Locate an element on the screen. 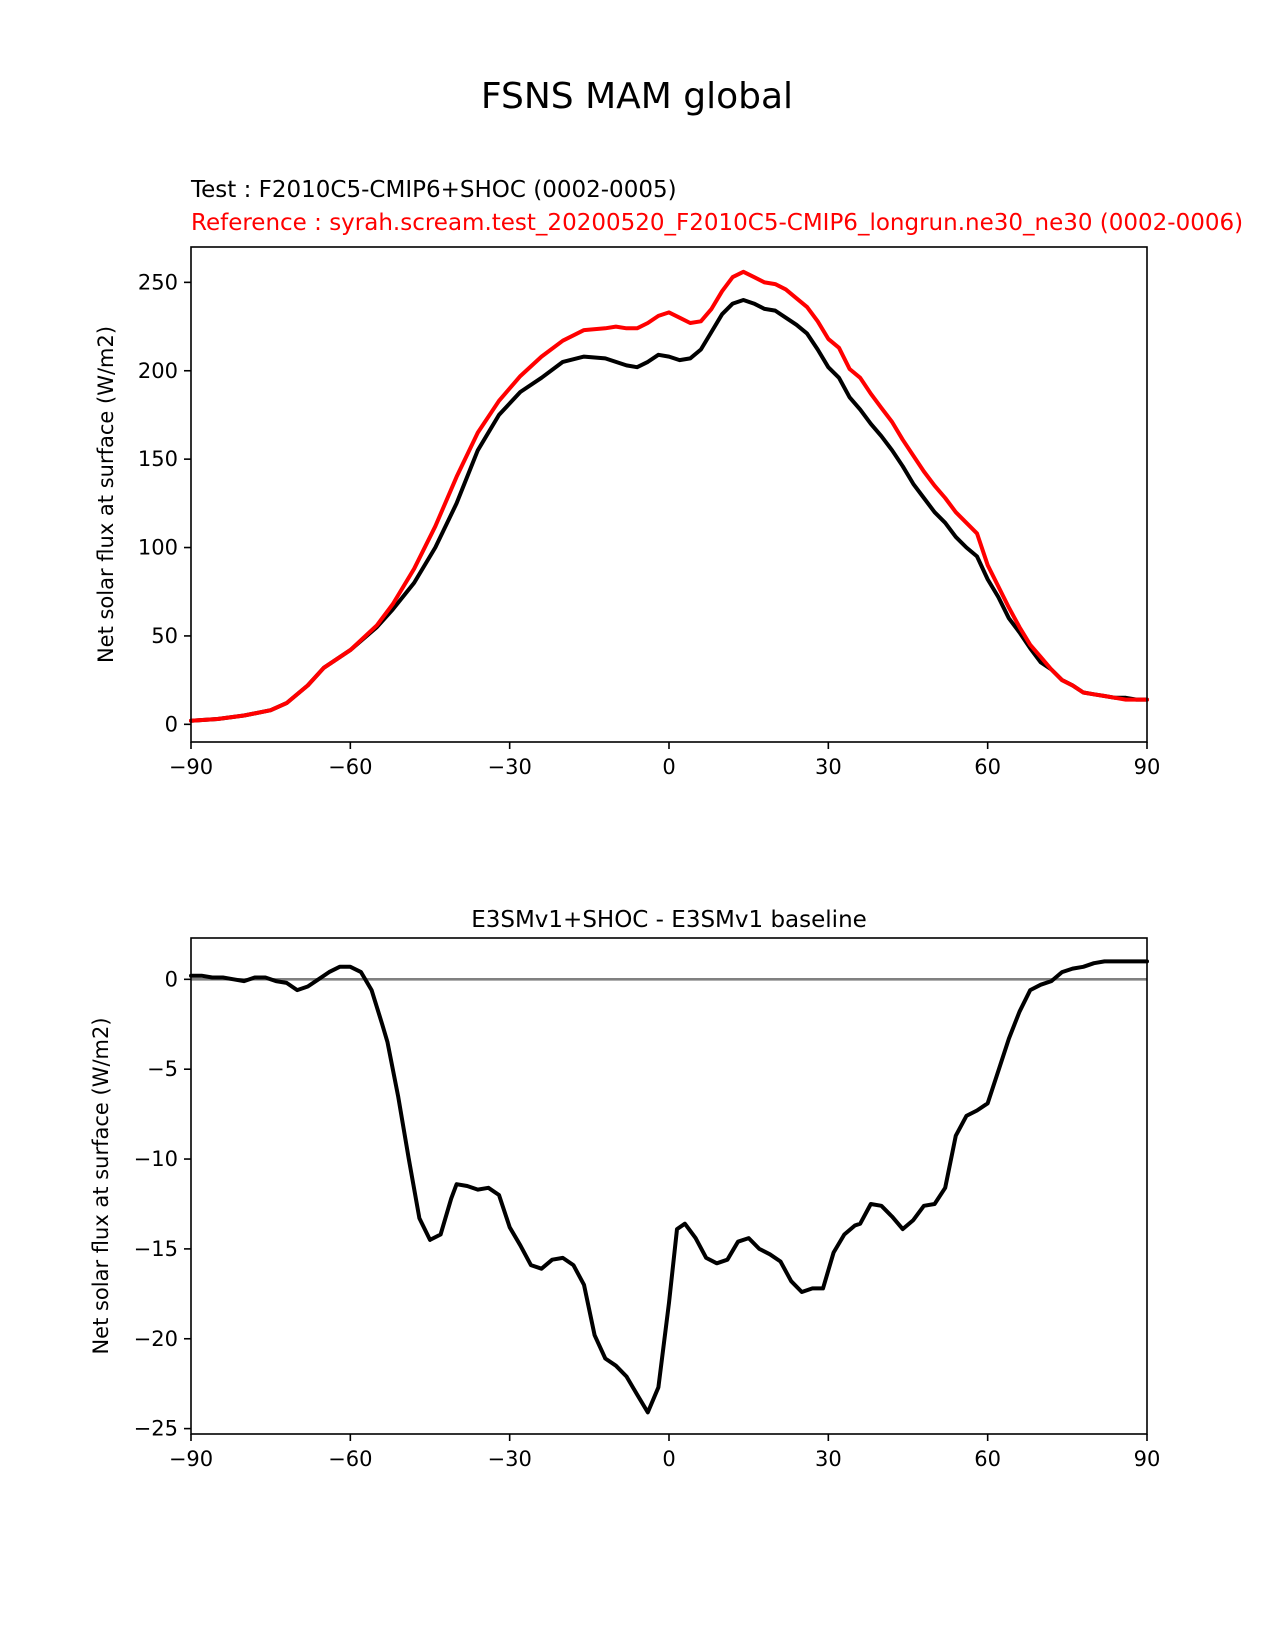 This screenshot has height=1650, width=1275. bottom-xtick-label: −90 is located at coordinates (191, 1459).